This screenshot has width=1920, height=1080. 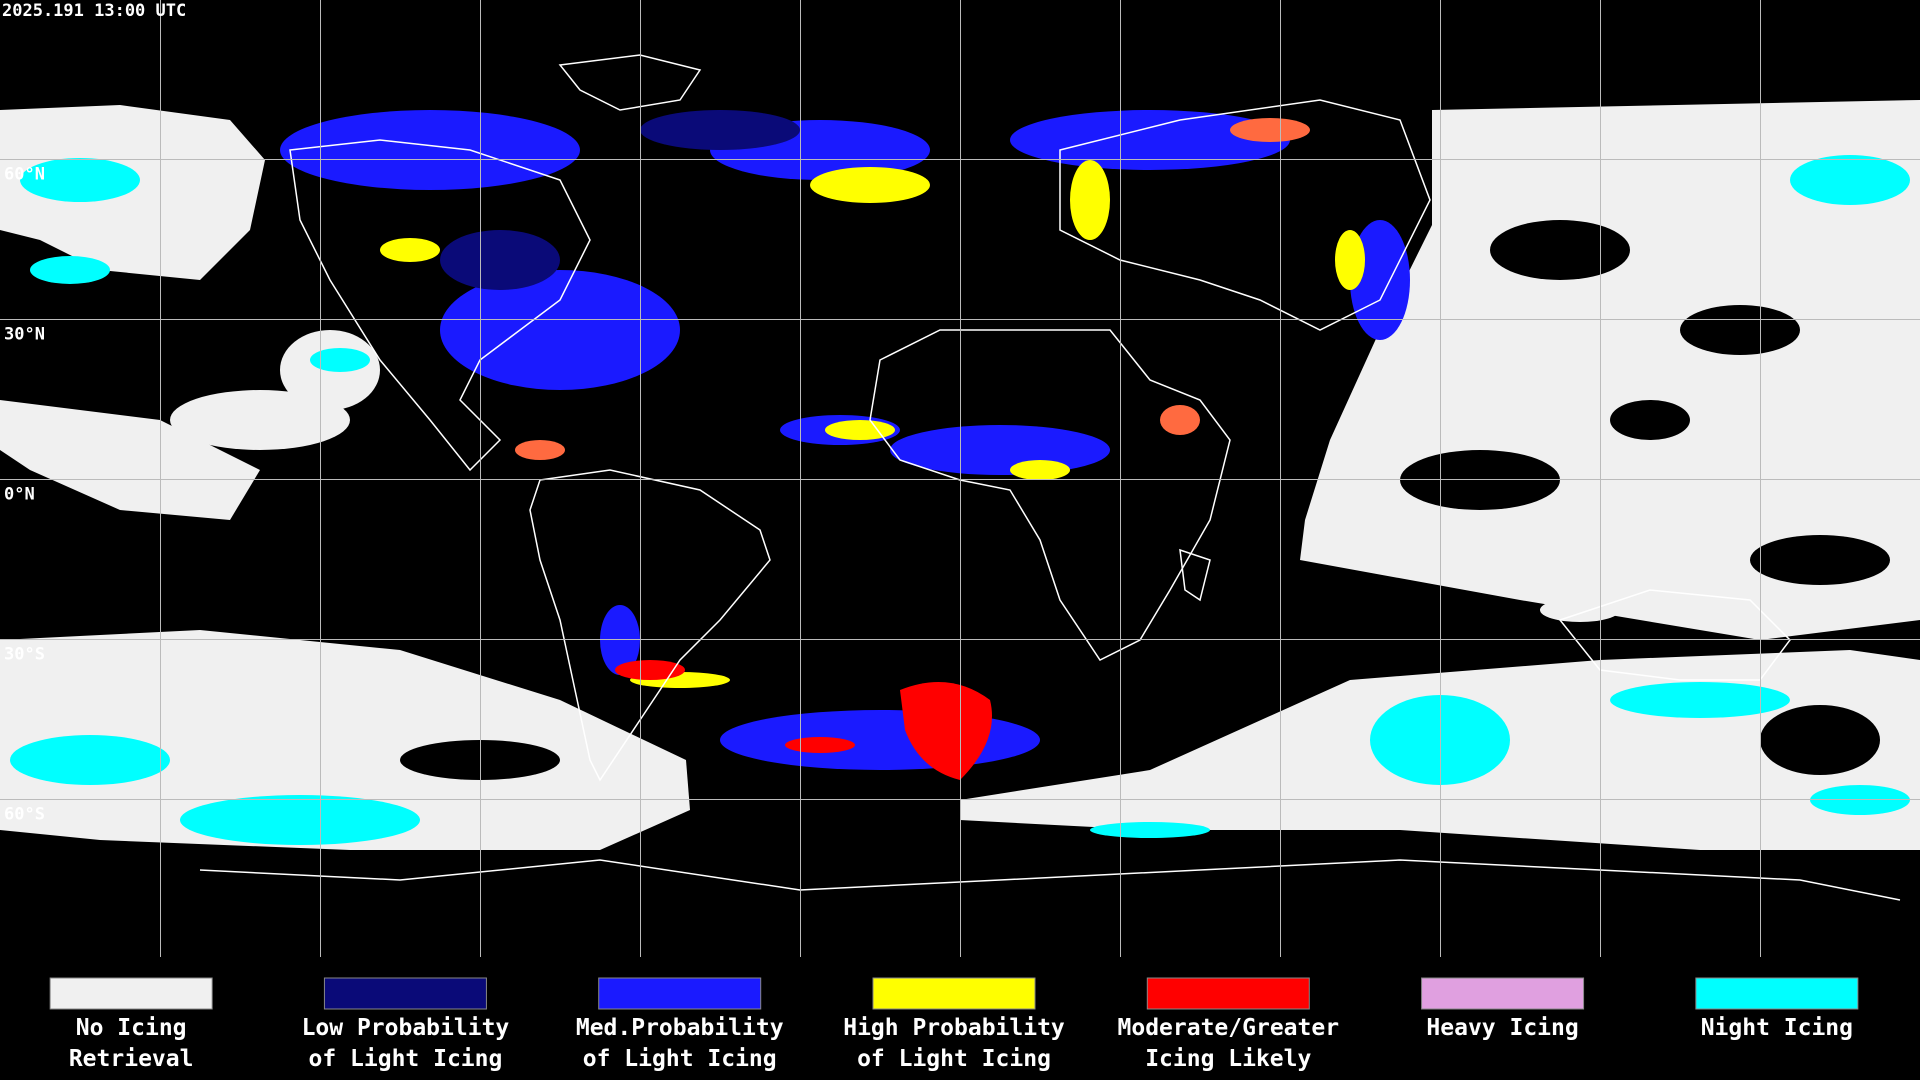 I want to click on latitude-label: 60°N, so click(x=24, y=175).